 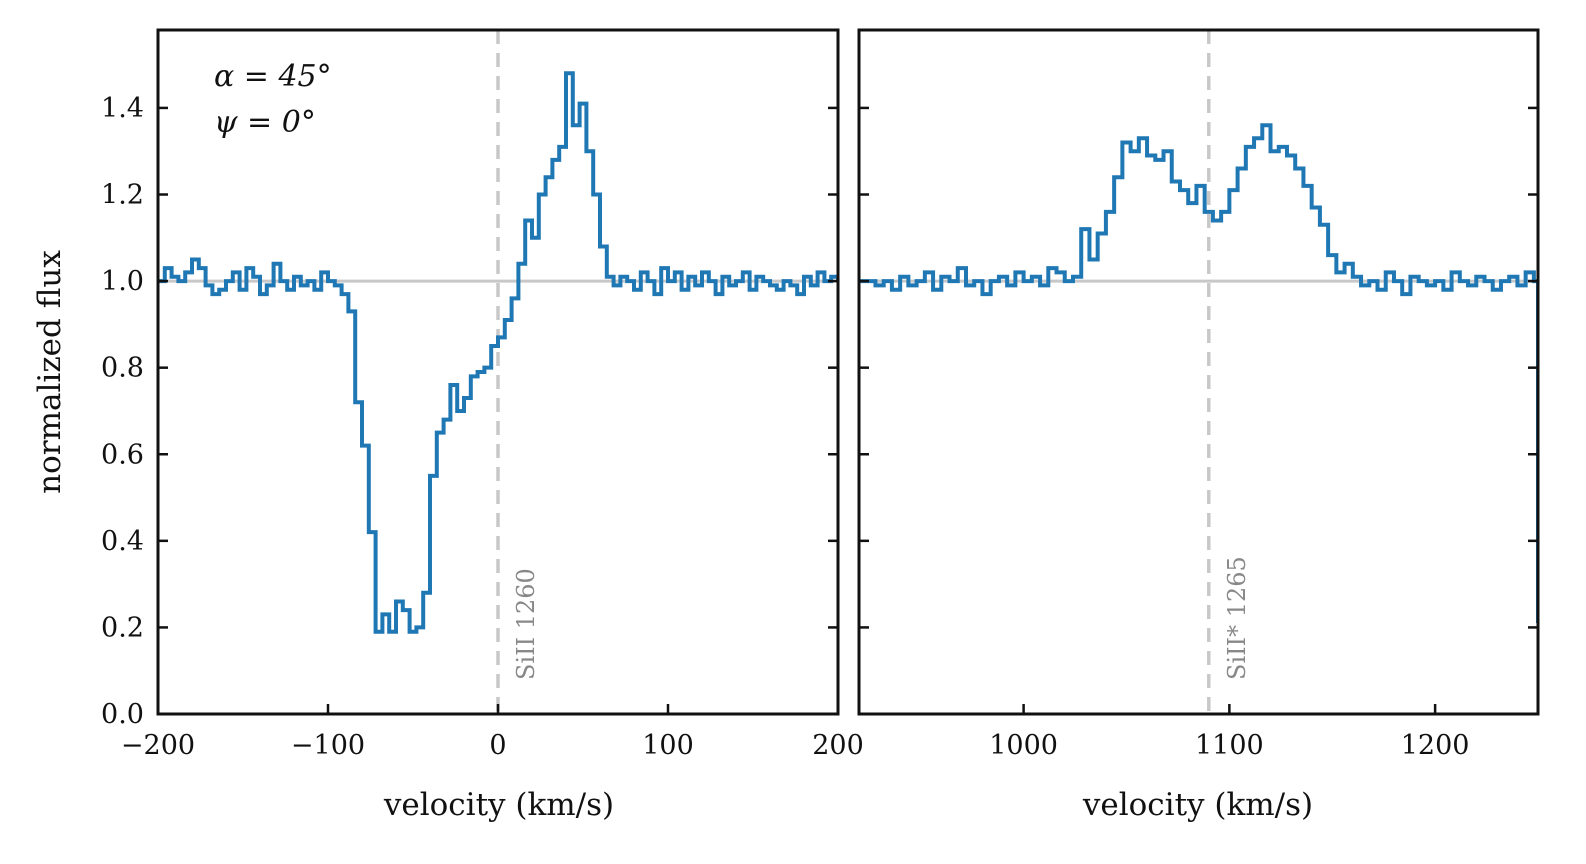 I want to click on x-tick-label-right: 1100, so click(x=1229, y=745).